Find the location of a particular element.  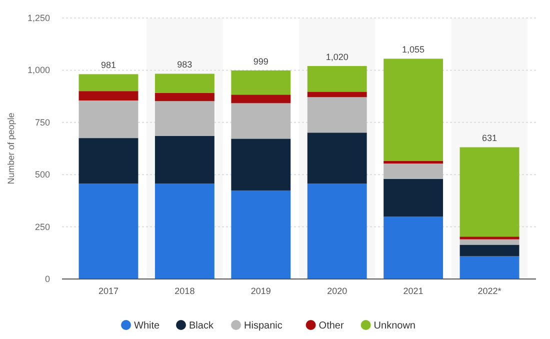

x-tick-label: 2019 is located at coordinates (260, 291).